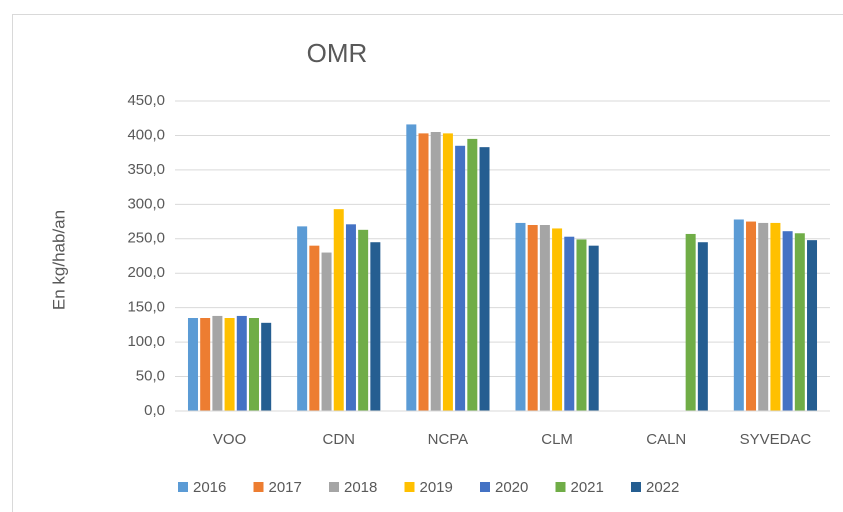 This screenshot has height=512, width=843. What do you see at coordinates (360, 487) in the screenshot?
I see `legend-label: 2018` at bounding box center [360, 487].